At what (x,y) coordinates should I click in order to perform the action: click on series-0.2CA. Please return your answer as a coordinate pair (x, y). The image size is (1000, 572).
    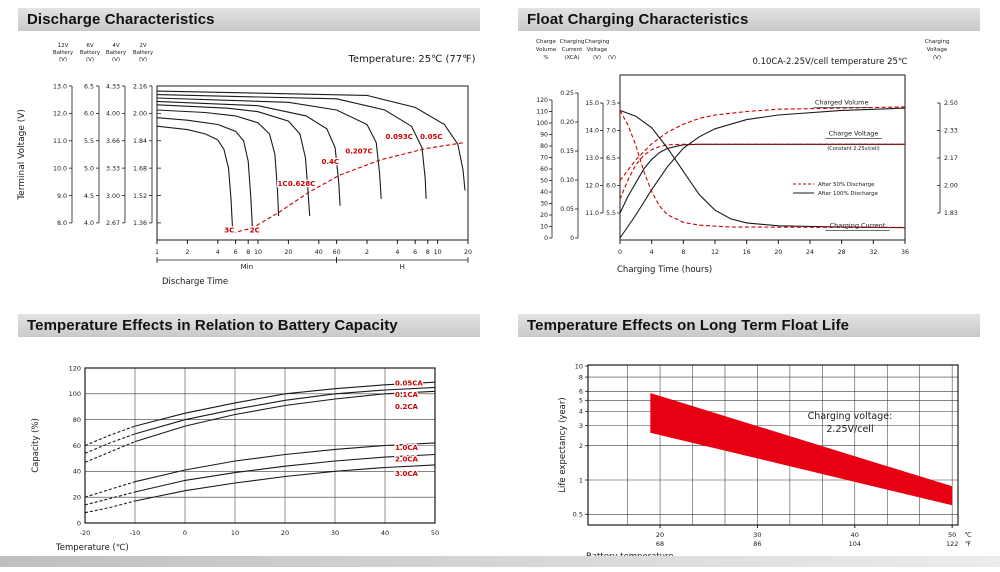
    Looking at the image, I should click on (285, 416).